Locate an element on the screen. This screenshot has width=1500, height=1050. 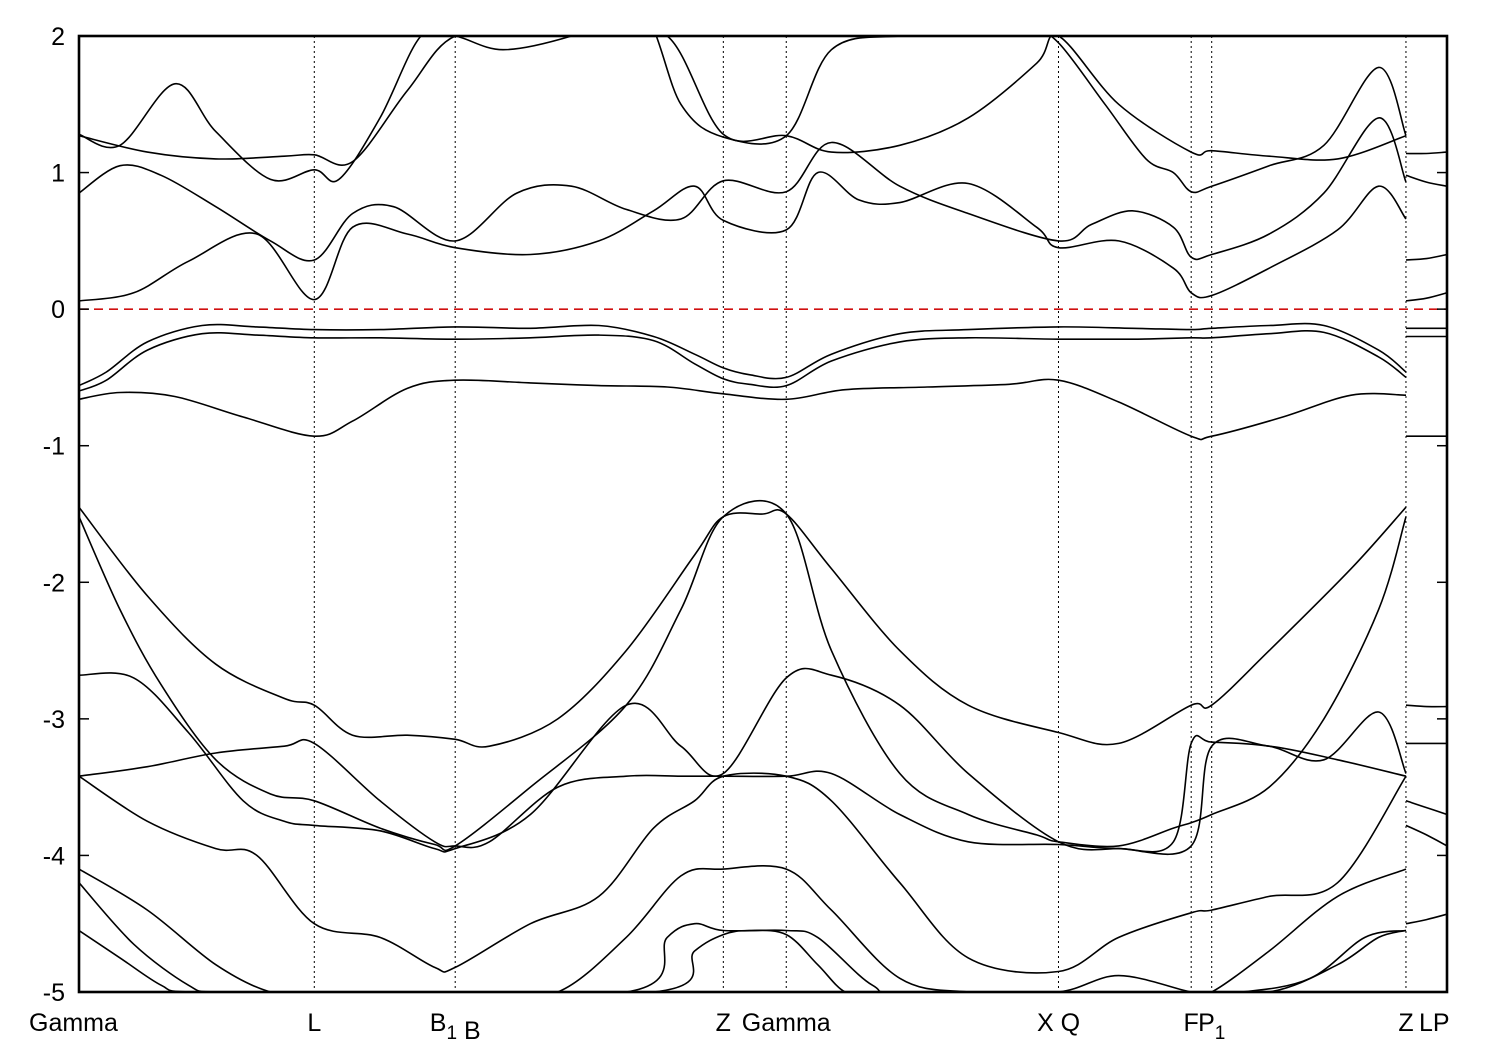
y-tick-label: 0 is located at coordinates (58, 310).